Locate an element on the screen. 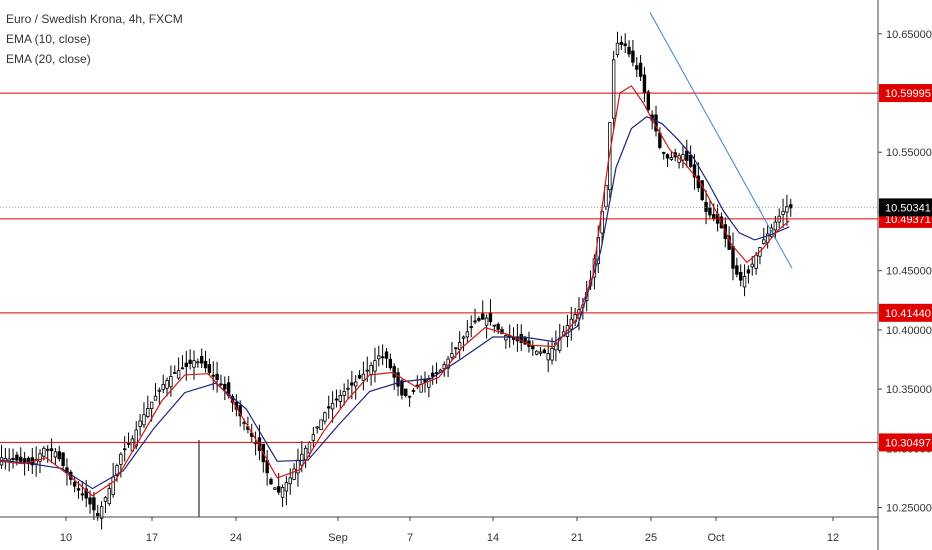 Image resolution: width=932 pixels, height=550 pixels. price-tag-label: 10.30497 is located at coordinates (908, 443).